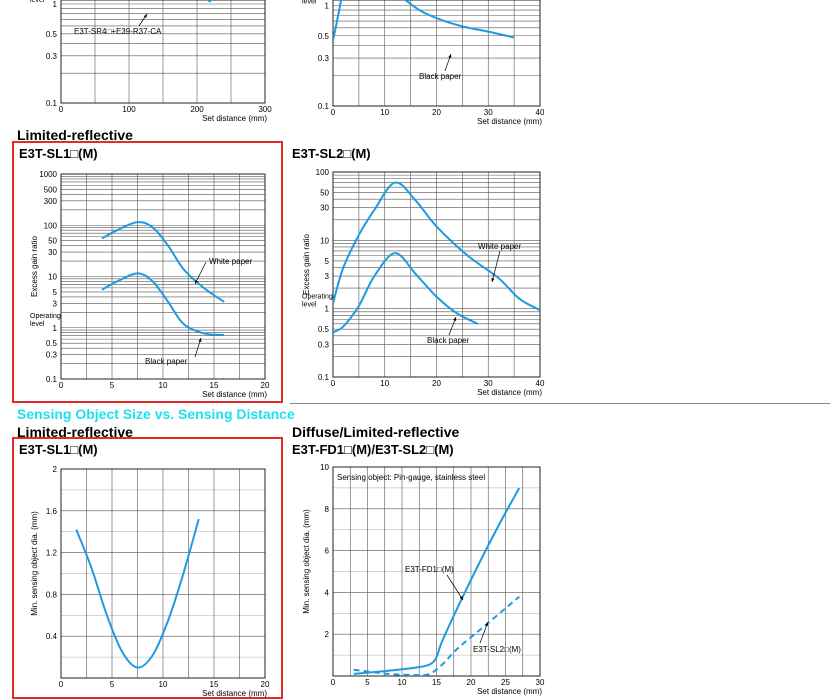 This screenshot has height=699, width=830. Describe the element at coordinates (156, 414) in the screenshot. I see `section-sensing-size-title: Sensing Object Size vs. Sensing Distance` at that location.